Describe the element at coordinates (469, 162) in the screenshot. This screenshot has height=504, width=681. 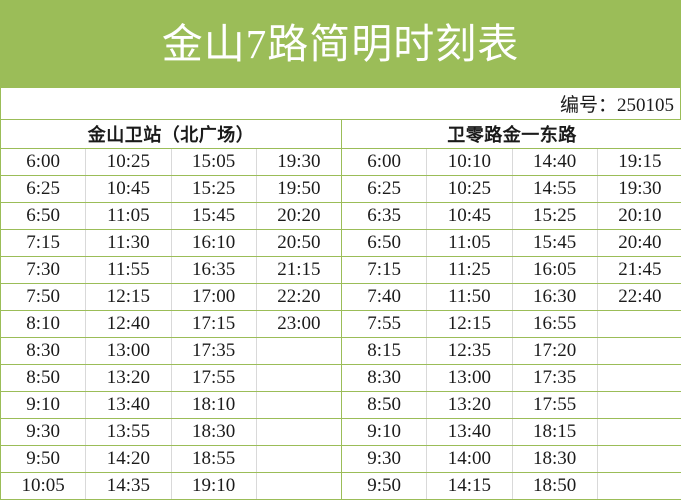
I see `departure-time-cell: 10:10` at that location.